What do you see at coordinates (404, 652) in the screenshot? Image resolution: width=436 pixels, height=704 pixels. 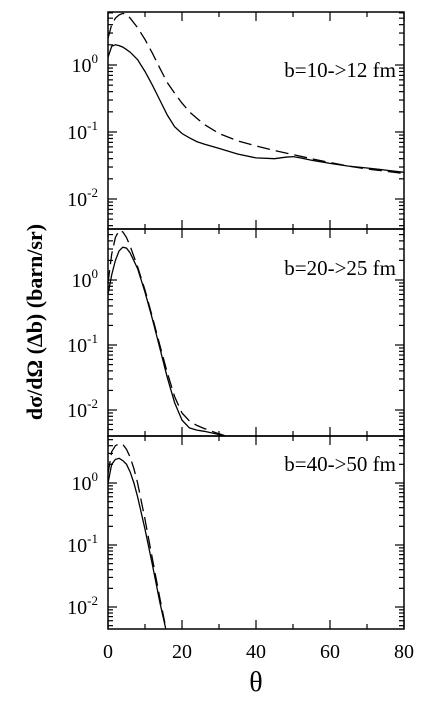 I see `x-tick-label: 80` at bounding box center [404, 652].